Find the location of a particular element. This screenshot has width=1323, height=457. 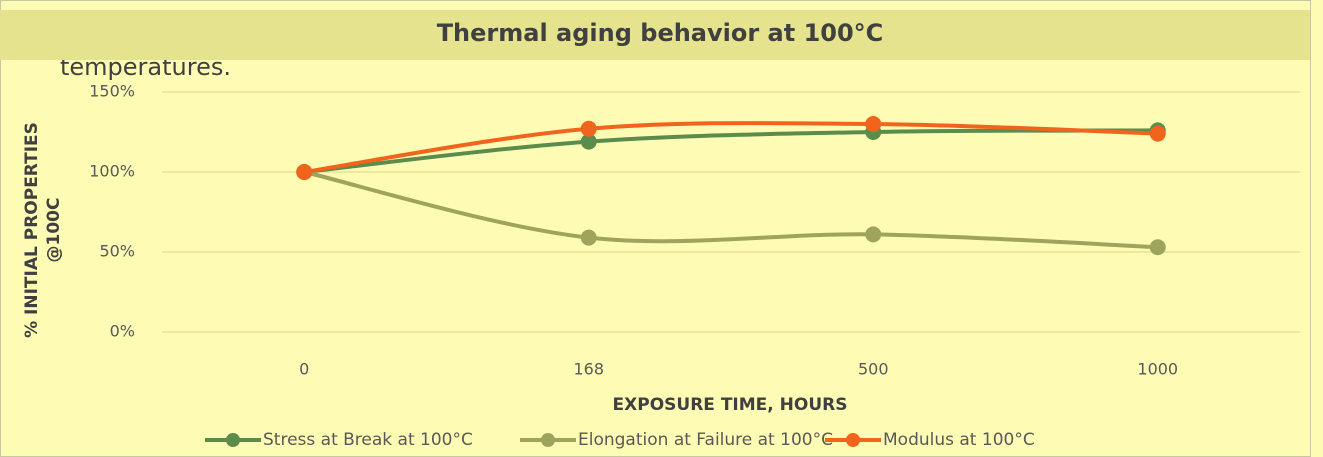

y-axis-title: % INITIAL PROPERTIES is located at coordinates (32, 230).